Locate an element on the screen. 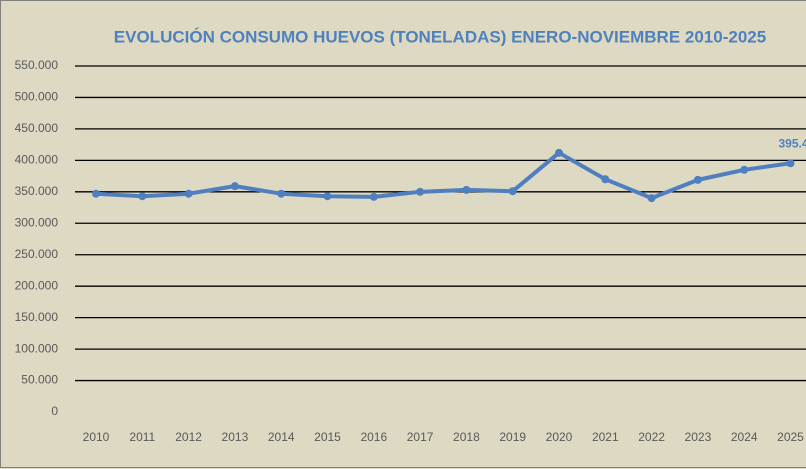 Image resolution: width=806 pixels, height=469 pixels. x-tick-label: 2025 is located at coordinates (790, 437).